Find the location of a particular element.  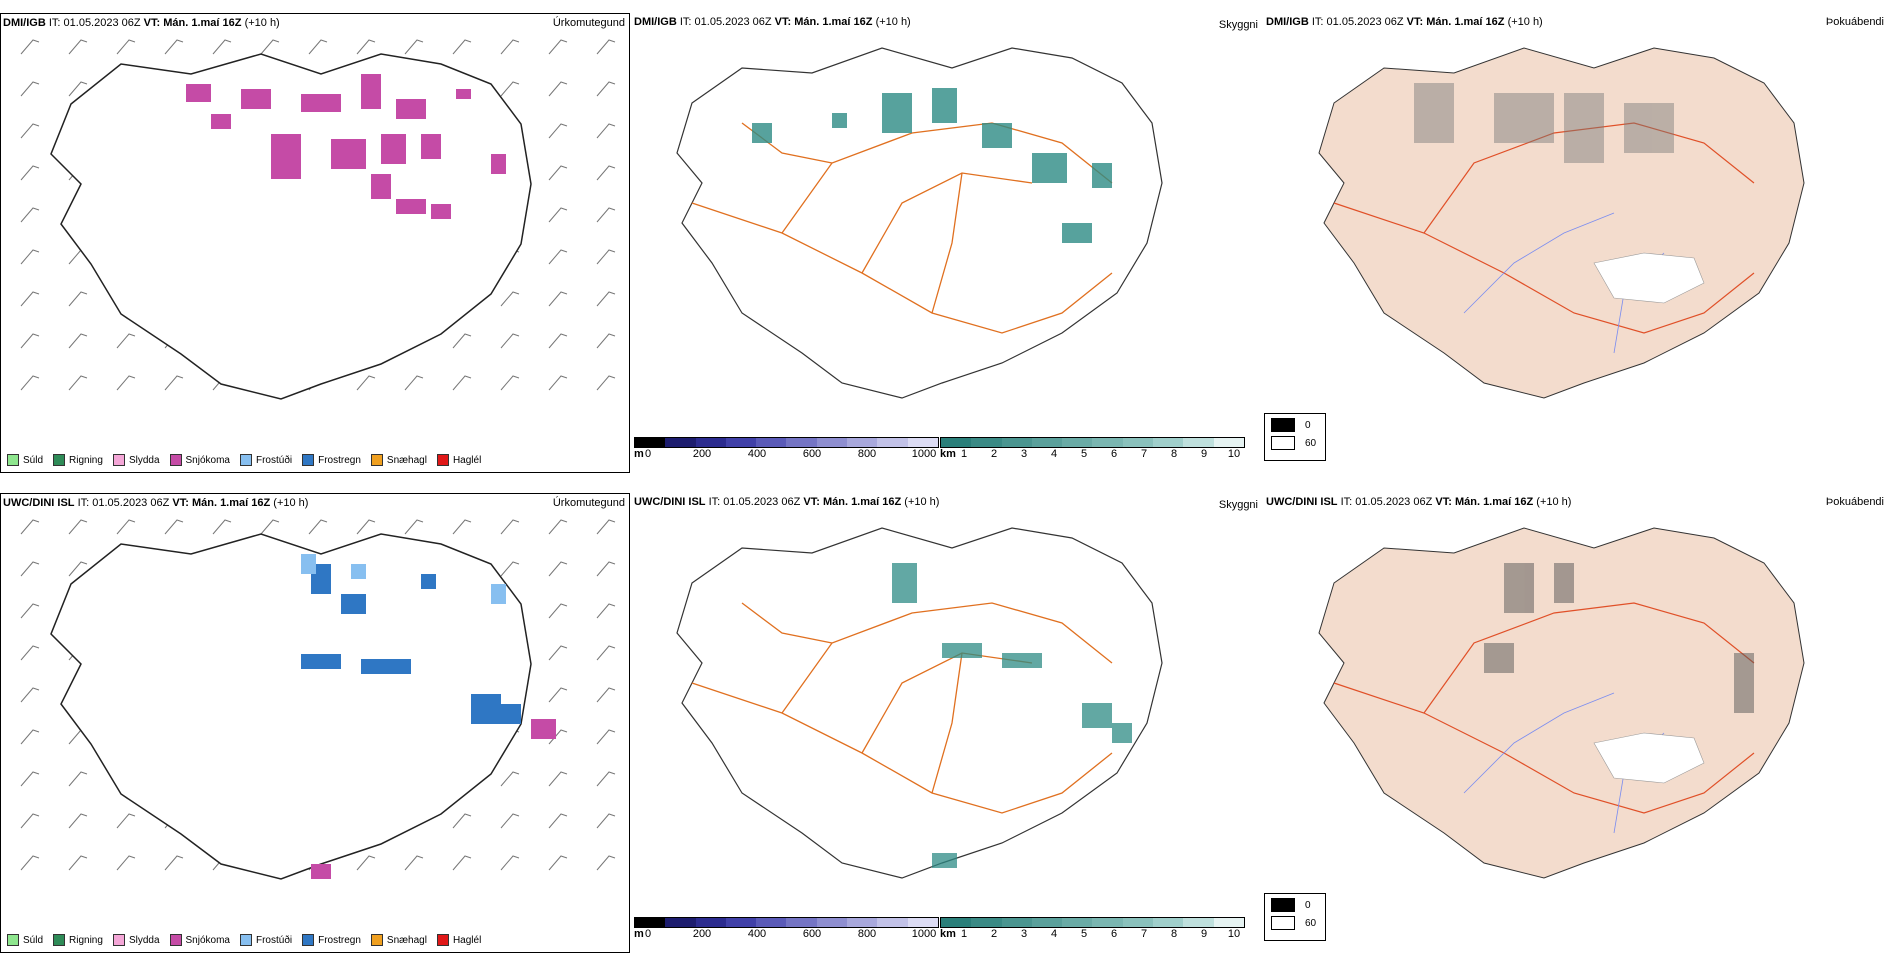

visibility-title: Skyggni is located at coordinates (1238, 25).